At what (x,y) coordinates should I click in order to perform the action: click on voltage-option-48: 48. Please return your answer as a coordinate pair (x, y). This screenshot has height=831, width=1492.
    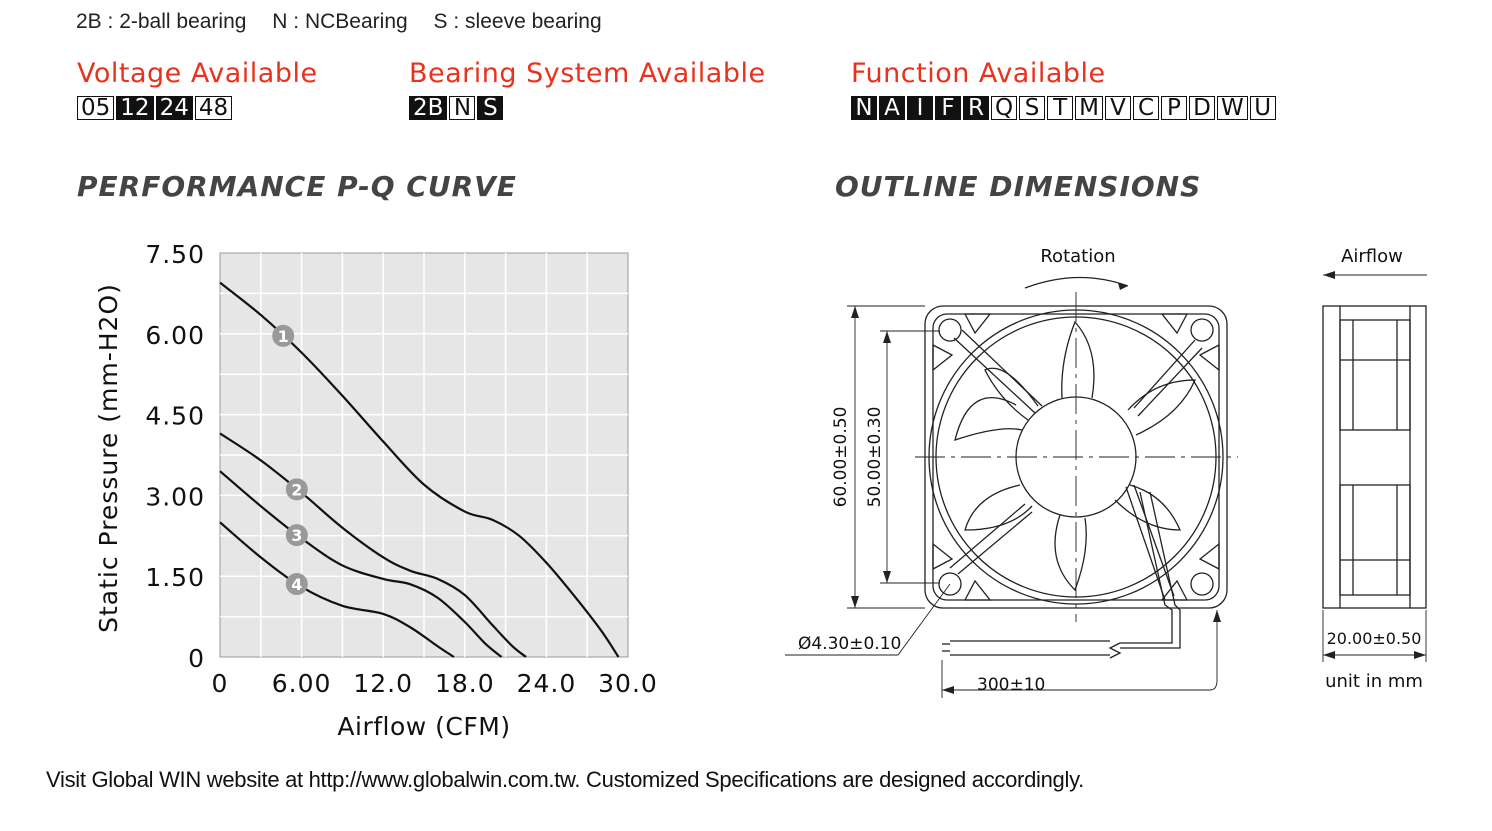
    Looking at the image, I should click on (213, 108).